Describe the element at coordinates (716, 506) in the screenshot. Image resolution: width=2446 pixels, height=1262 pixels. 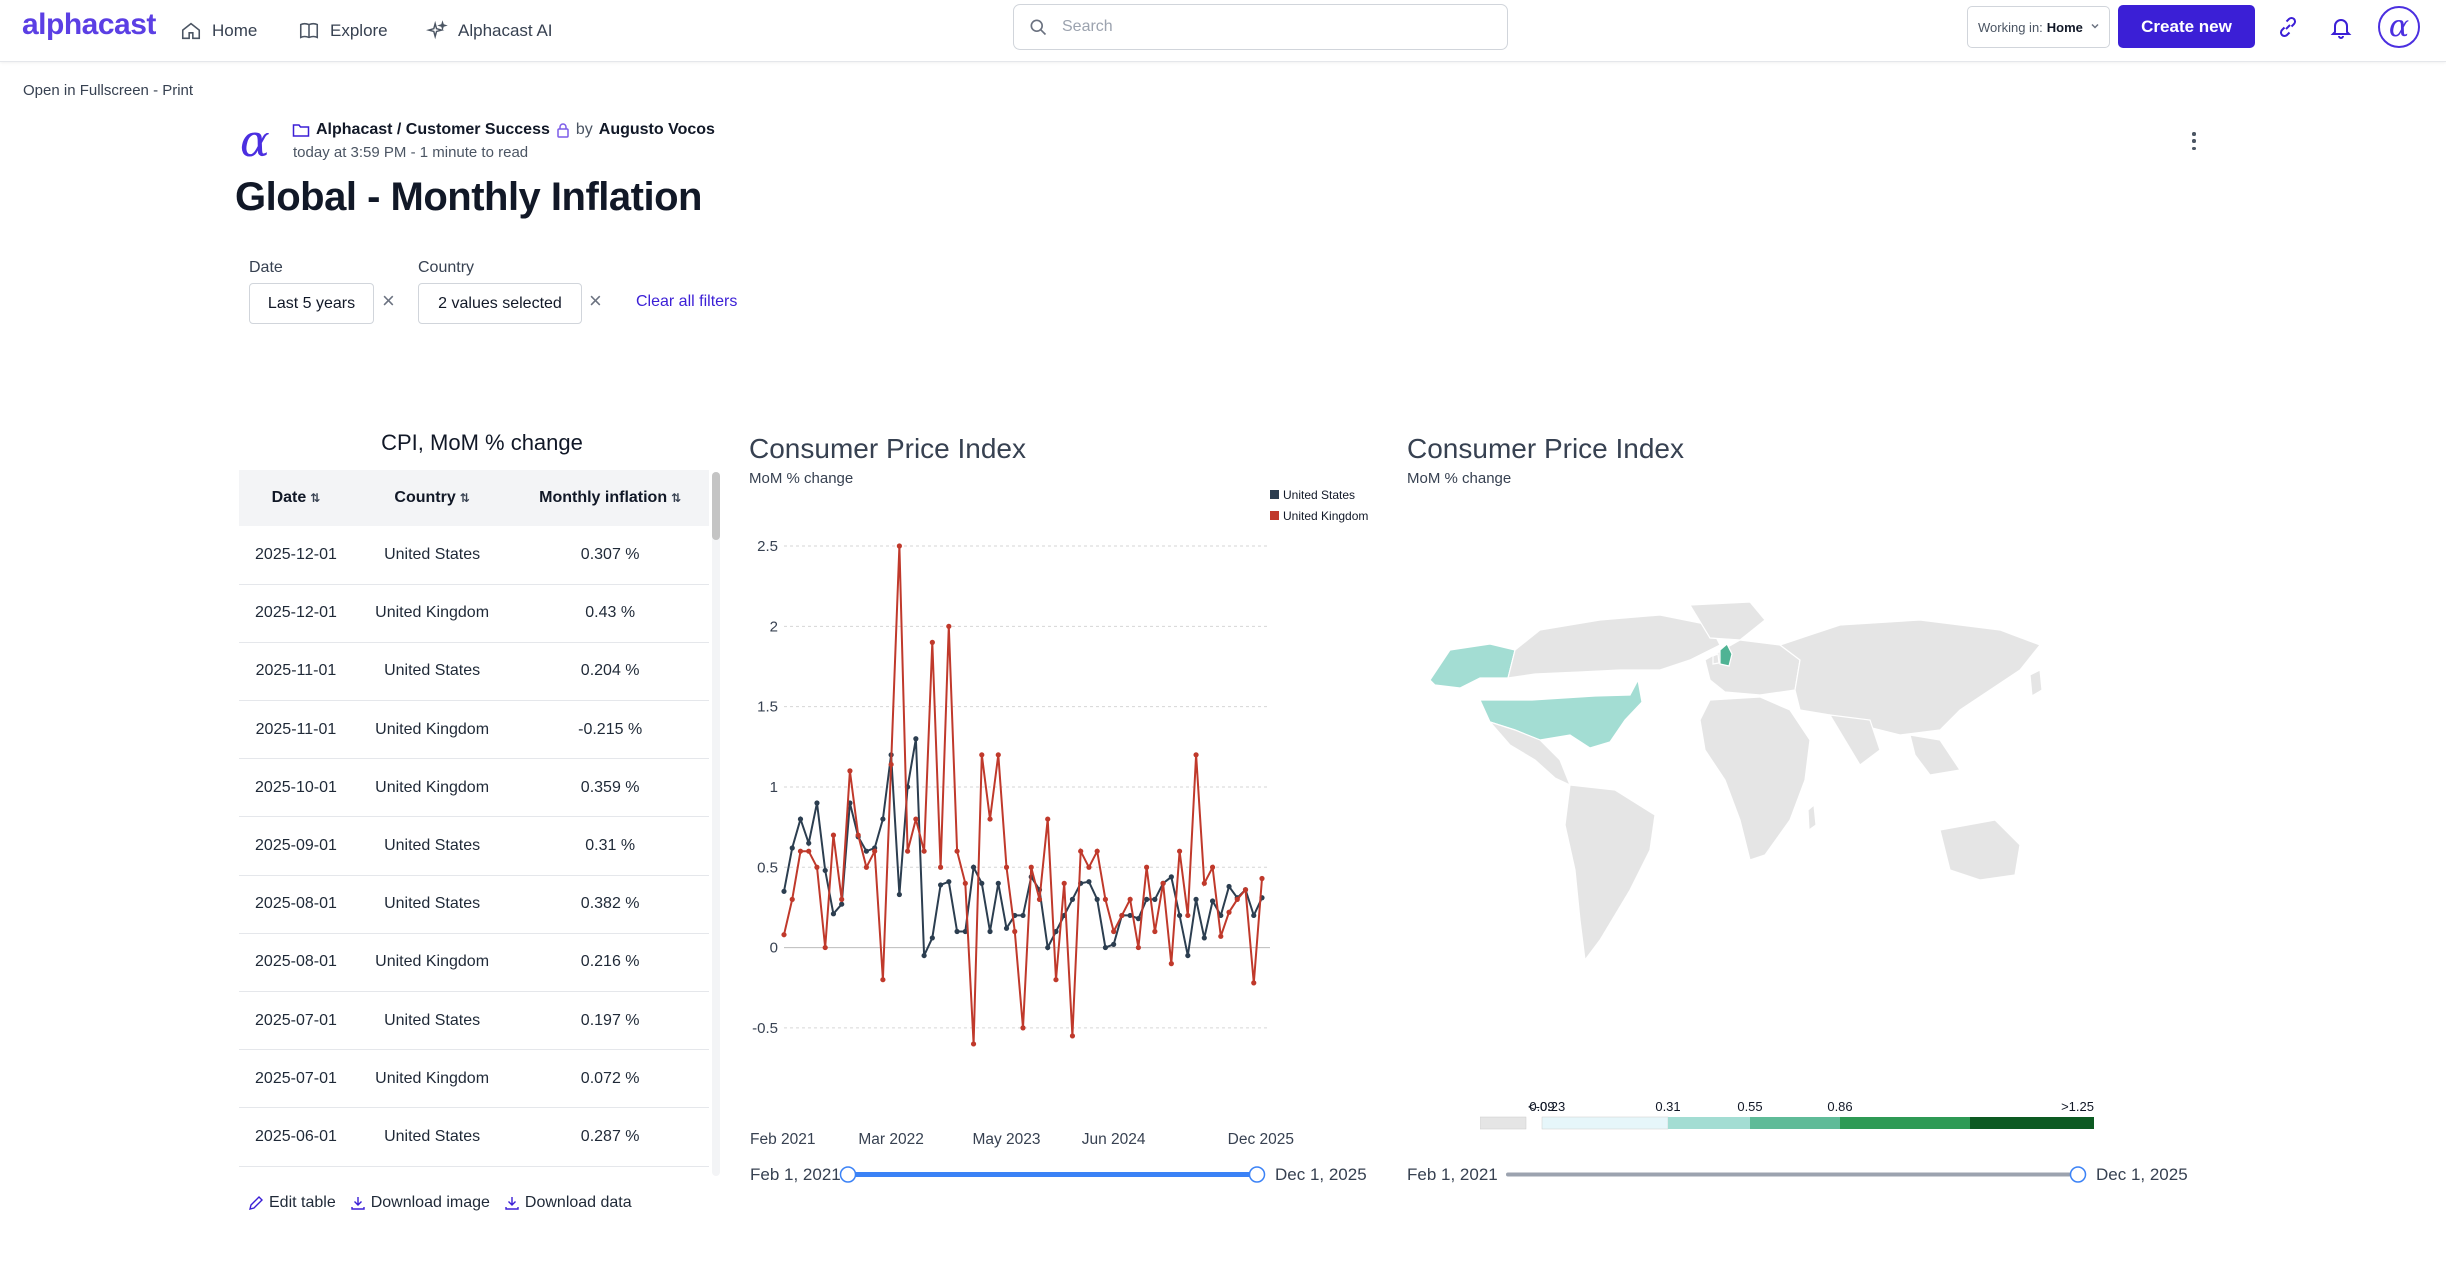
I see `scrollbar-thumb` at that location.